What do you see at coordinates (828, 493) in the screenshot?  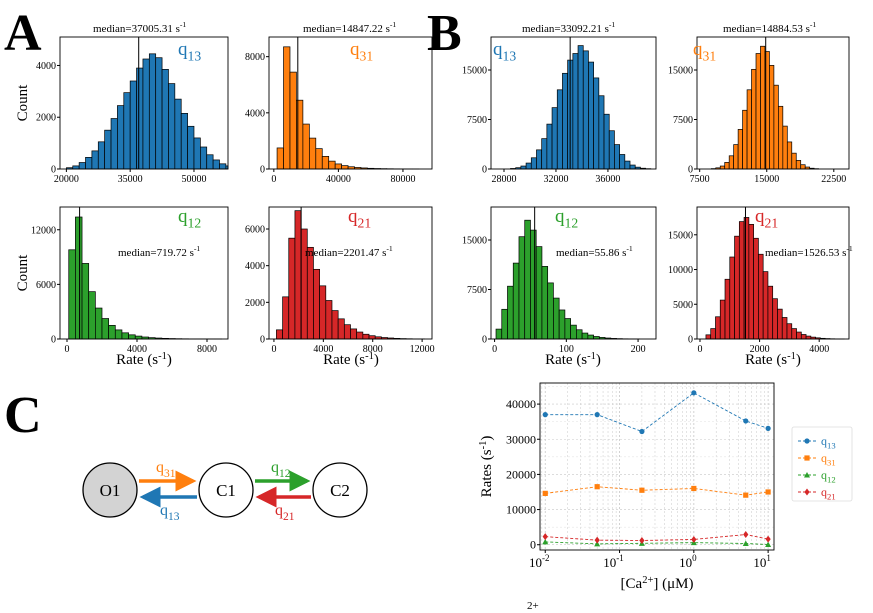 I see `legend-label: q21` at bounding box center [828, 493].